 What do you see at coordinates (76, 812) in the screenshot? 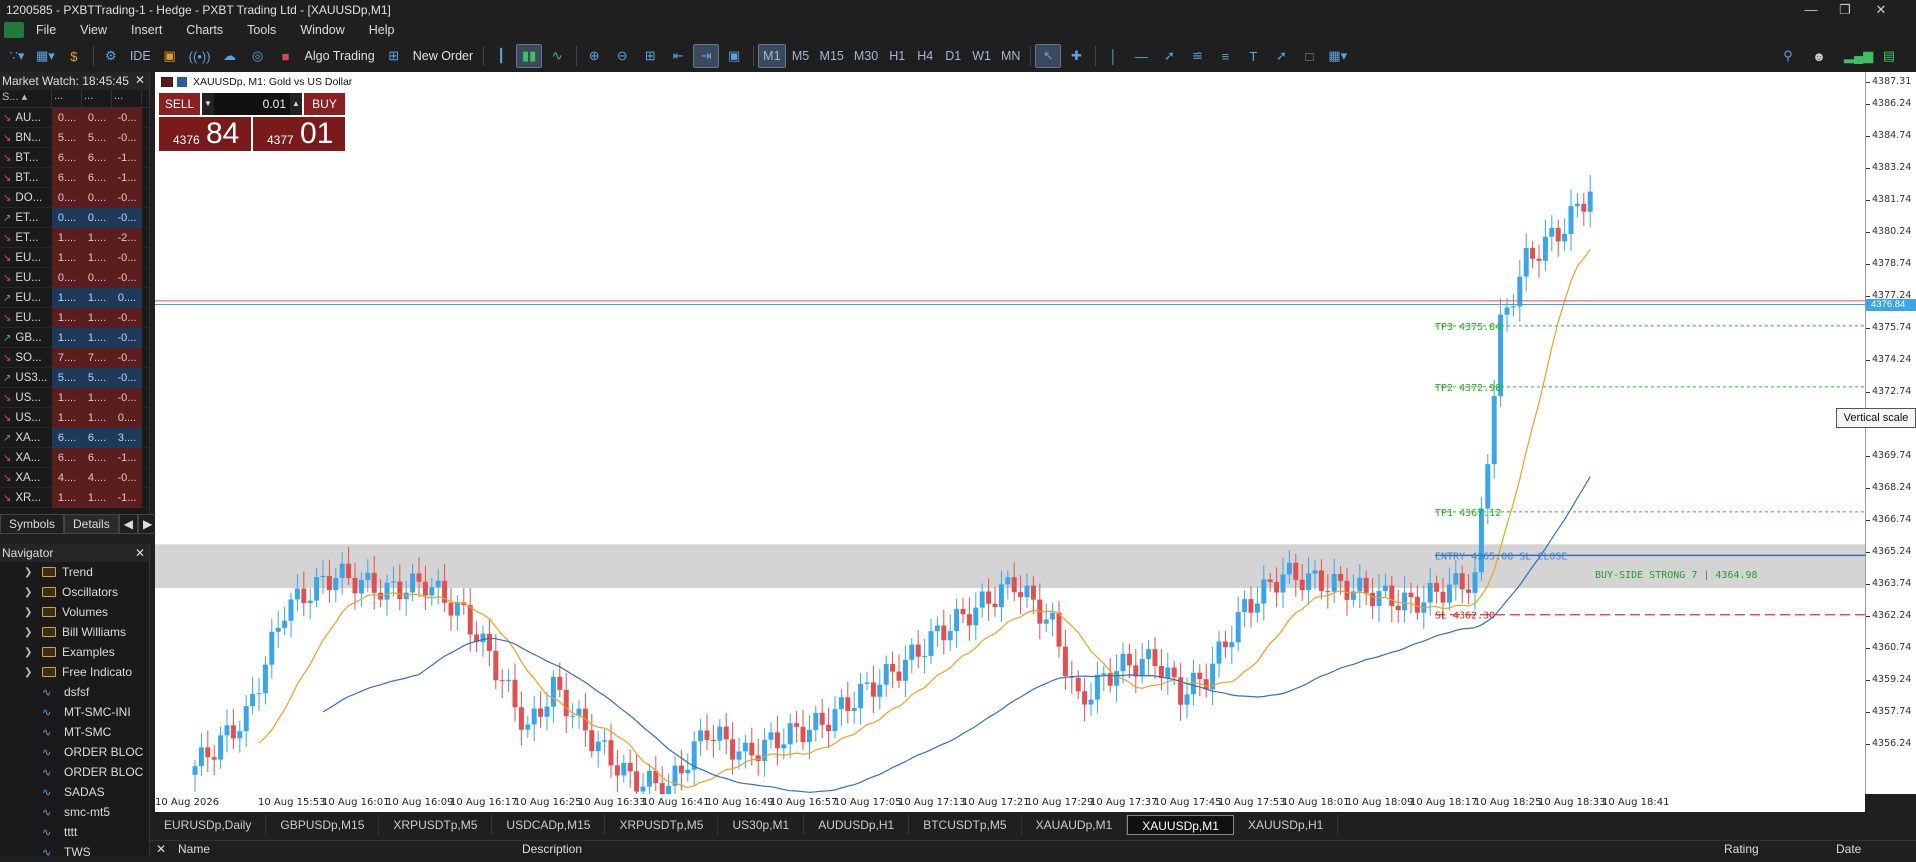
I see `navigator-indicator: ∿ smc-mt5` at bounding box center [76, 812].